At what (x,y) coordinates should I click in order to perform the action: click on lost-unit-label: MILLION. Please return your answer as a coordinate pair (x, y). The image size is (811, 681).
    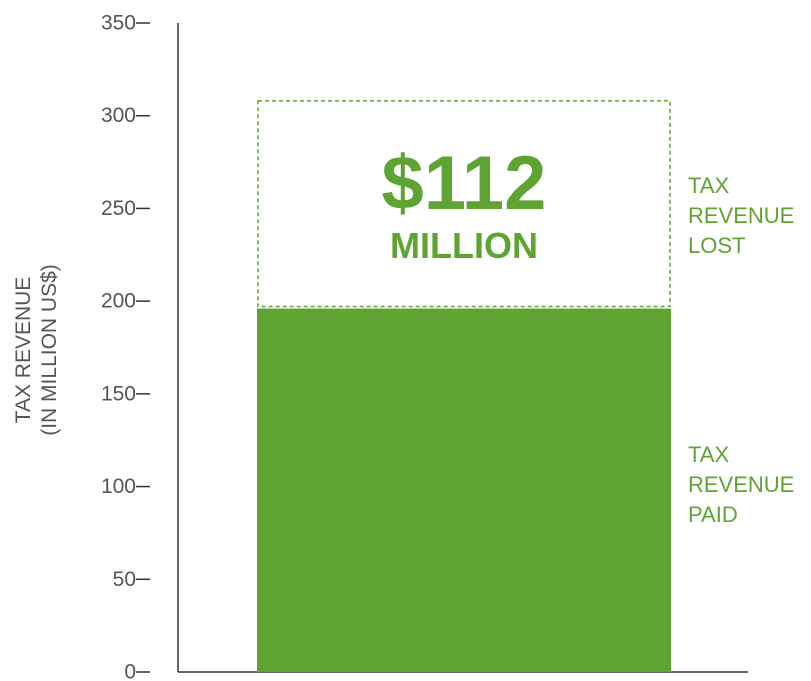
    Looking at the image, I should click on (464, 245).